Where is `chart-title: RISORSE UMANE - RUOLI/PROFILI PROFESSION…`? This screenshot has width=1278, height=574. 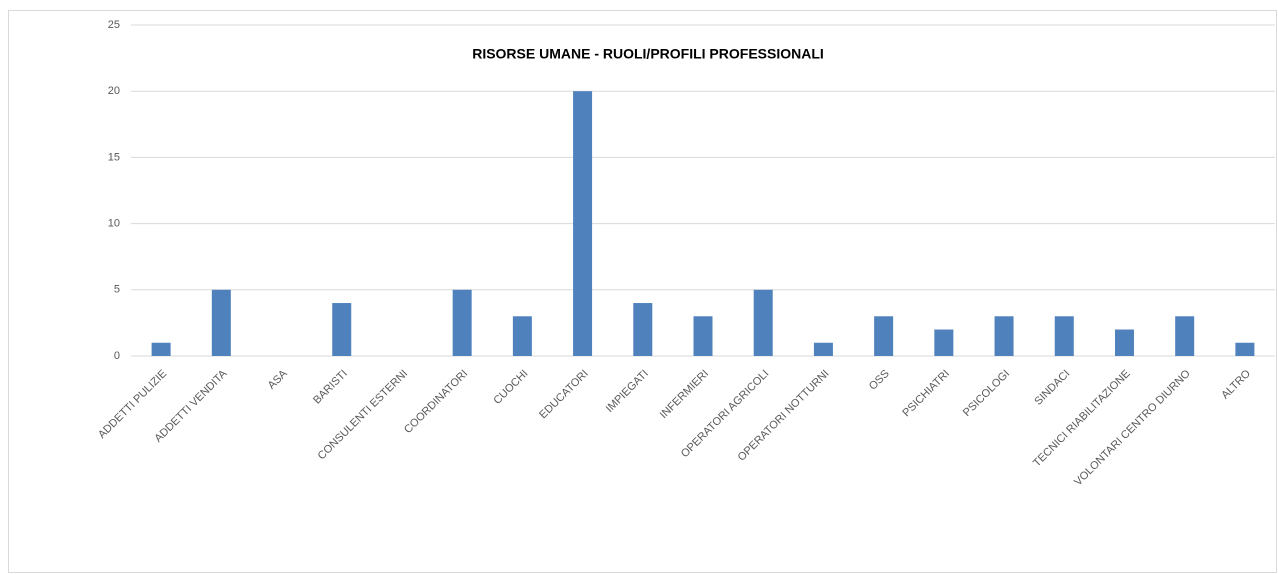 chart-title: RISORSE UMANE - RUOLI/PROFILI PROFESSION… is located at coordinates (648, 54).